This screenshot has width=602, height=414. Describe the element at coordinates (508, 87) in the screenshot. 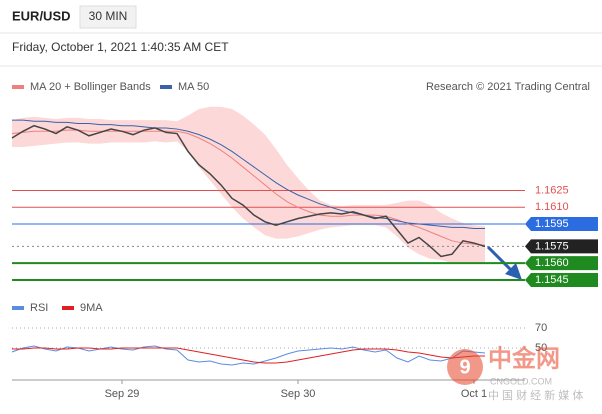

I see `credit: Research © 2021 Trading Central` at that location.